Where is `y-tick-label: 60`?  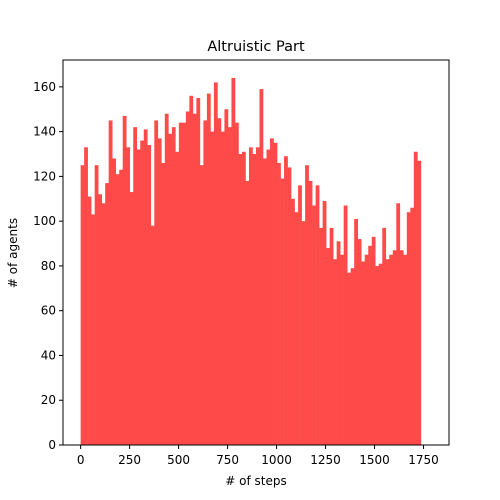
y-tick-label: 60 is located at coordinates (48, 311).